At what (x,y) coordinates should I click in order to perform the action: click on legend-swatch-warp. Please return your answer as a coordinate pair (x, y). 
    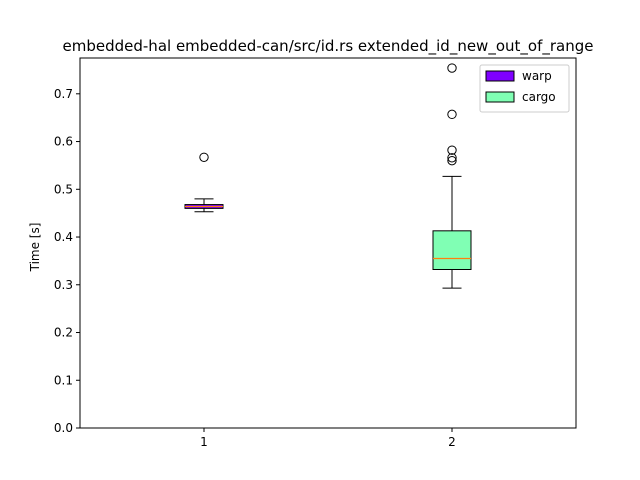
    Looking at the image, I should click on (500, 76).